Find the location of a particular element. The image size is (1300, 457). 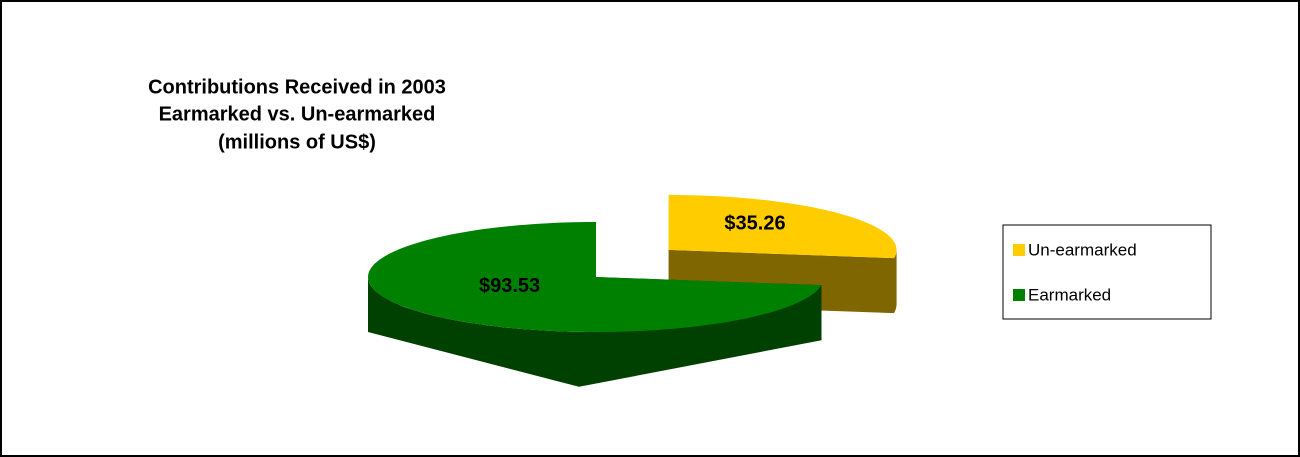

value-label: $35.26 is located at coordinates (754, 223).